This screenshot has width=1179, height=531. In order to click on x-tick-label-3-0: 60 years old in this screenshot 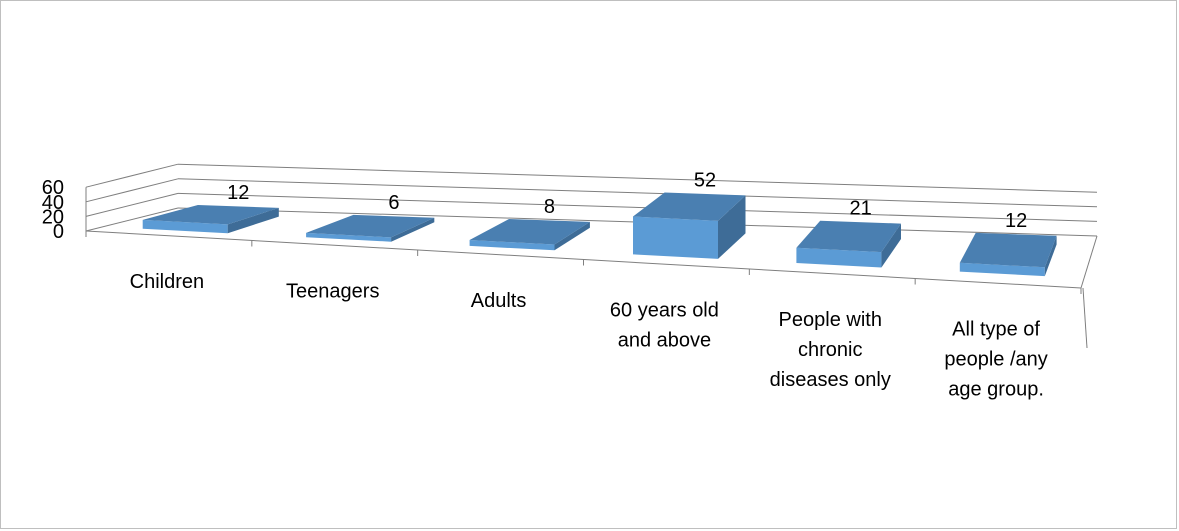, I will do `click(664, 310)`.